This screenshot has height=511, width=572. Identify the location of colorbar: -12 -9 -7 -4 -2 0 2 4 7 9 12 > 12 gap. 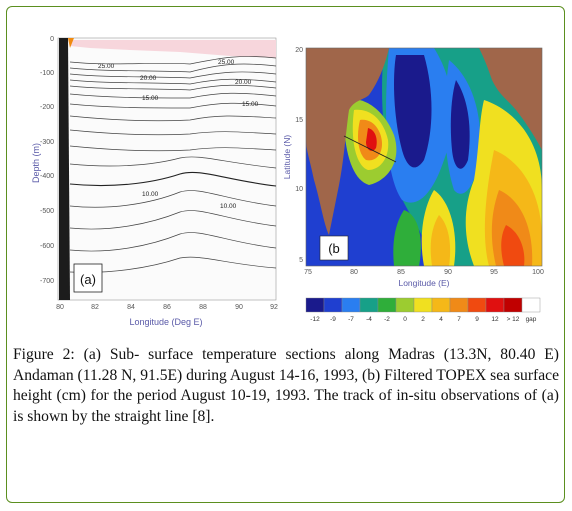
(423, 310).